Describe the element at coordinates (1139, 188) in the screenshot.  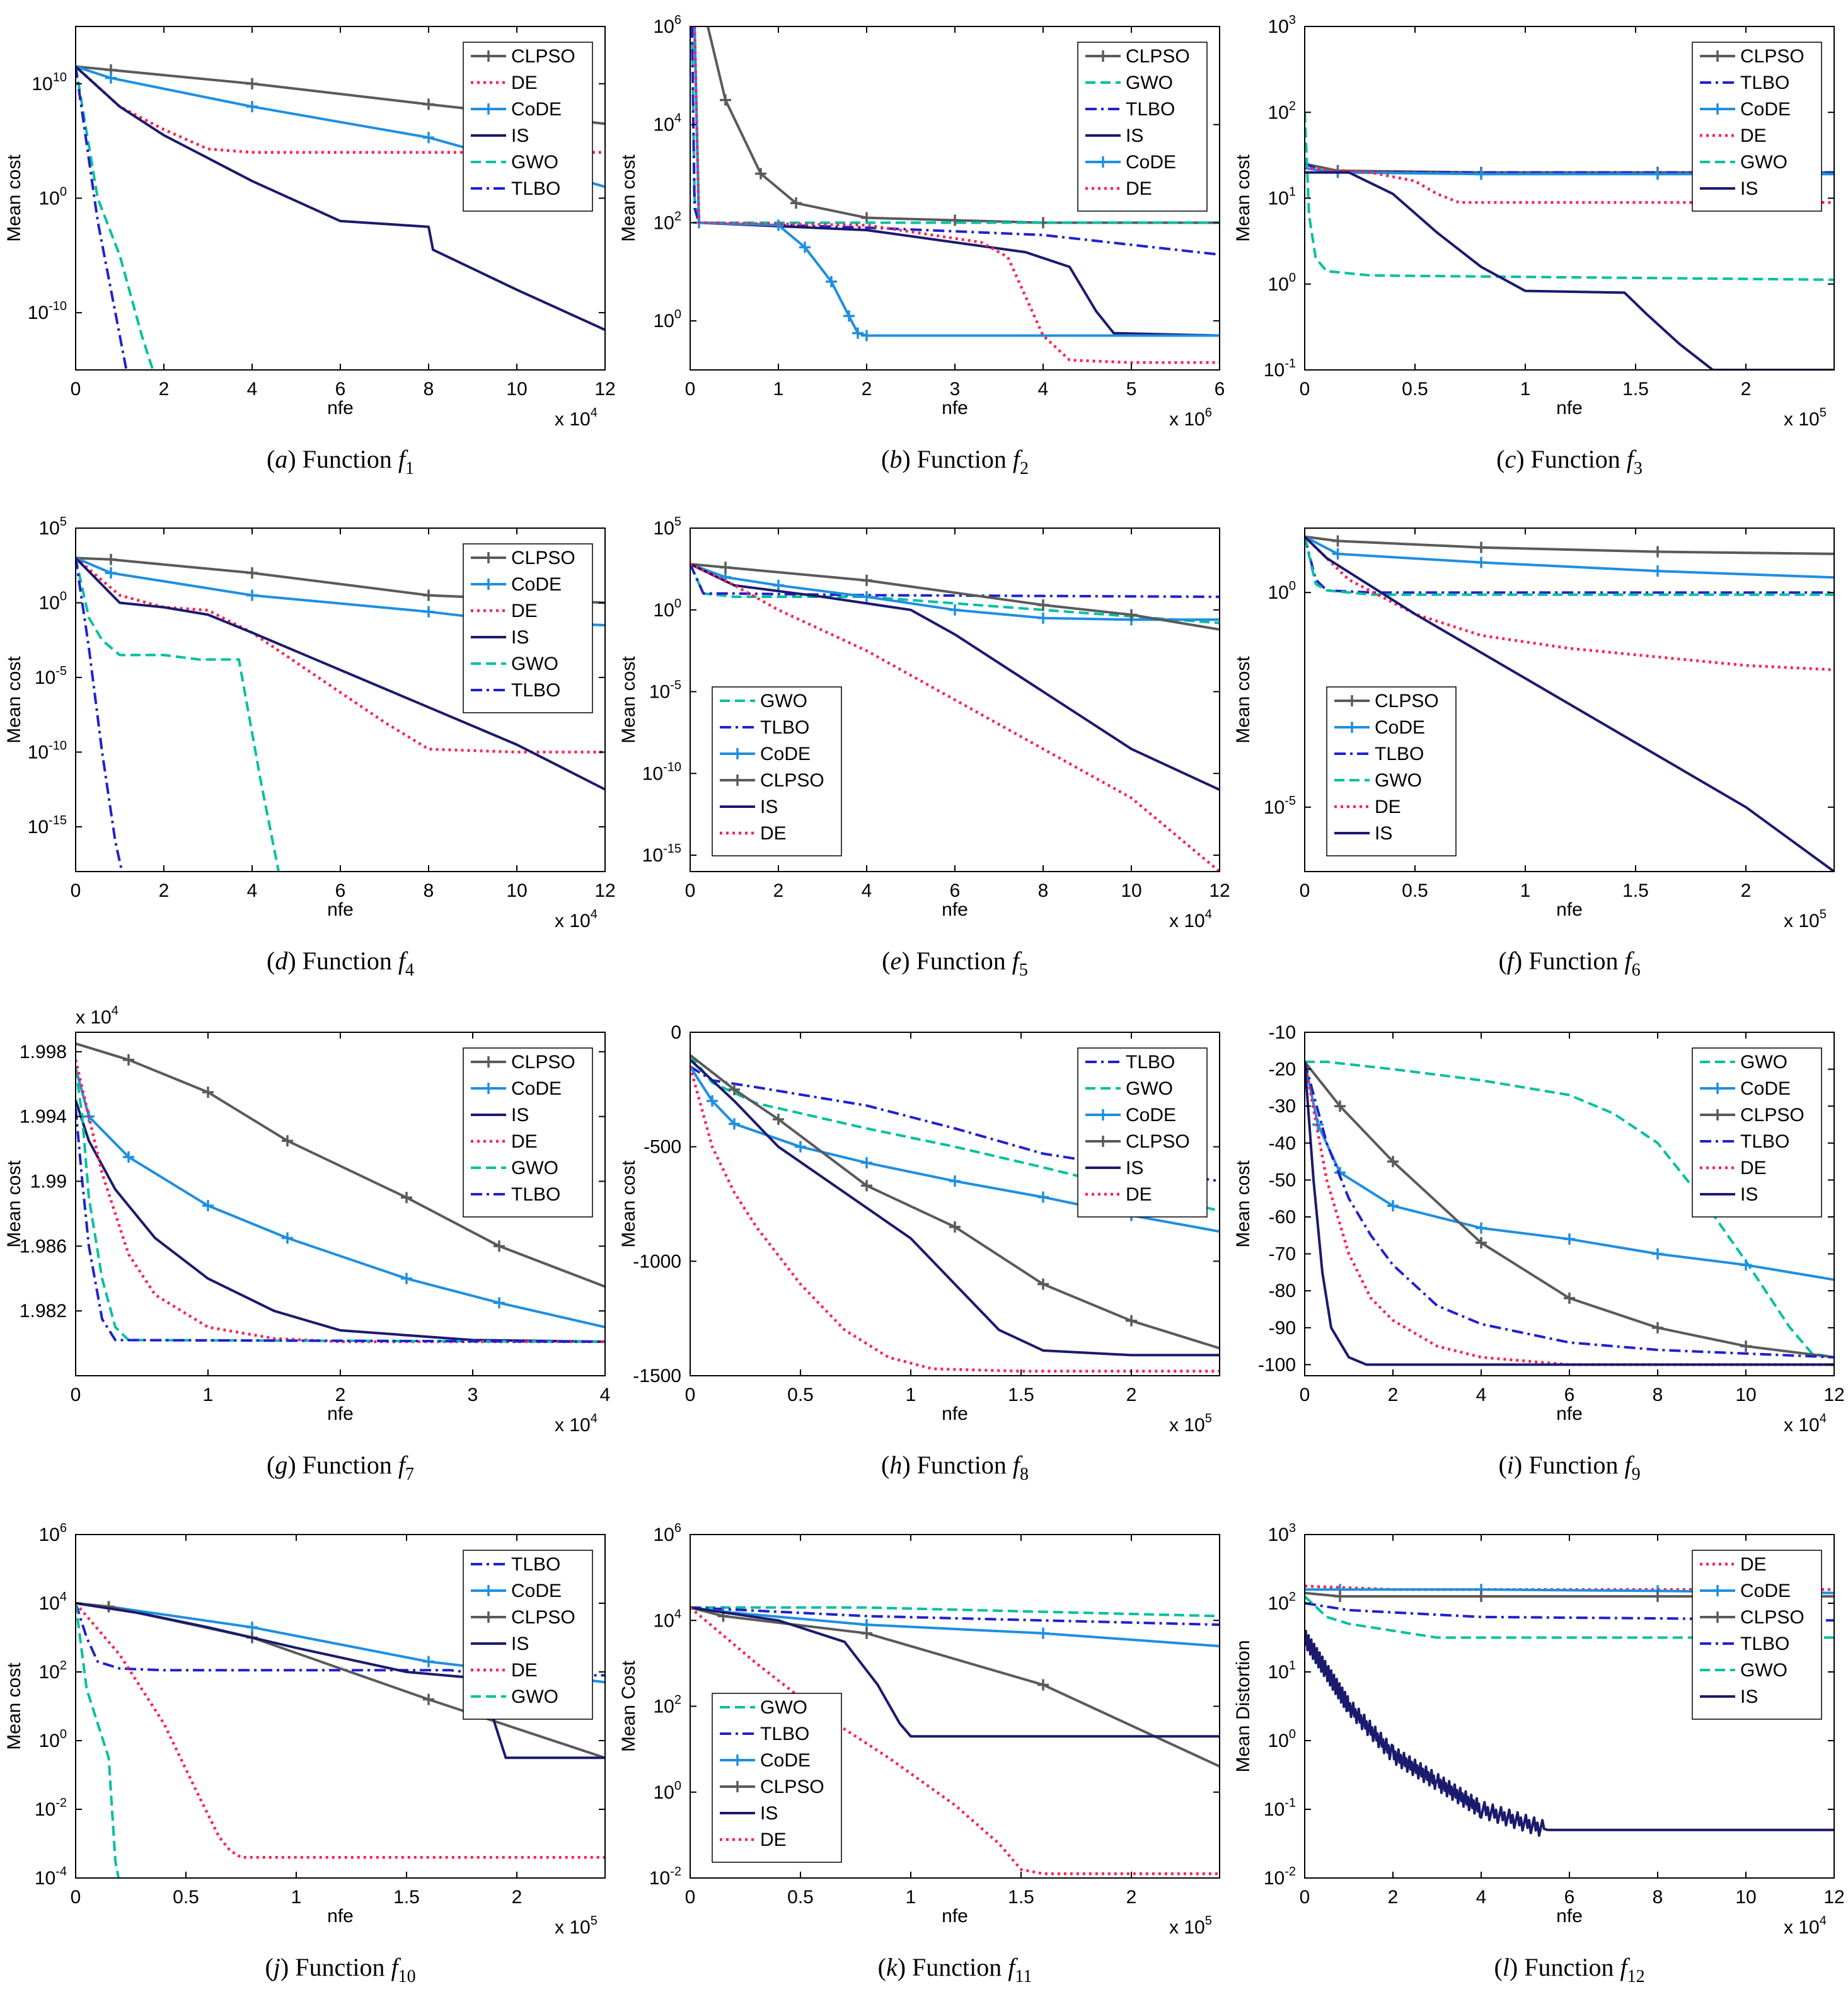
I see `legend-label-de: DE` at that location.